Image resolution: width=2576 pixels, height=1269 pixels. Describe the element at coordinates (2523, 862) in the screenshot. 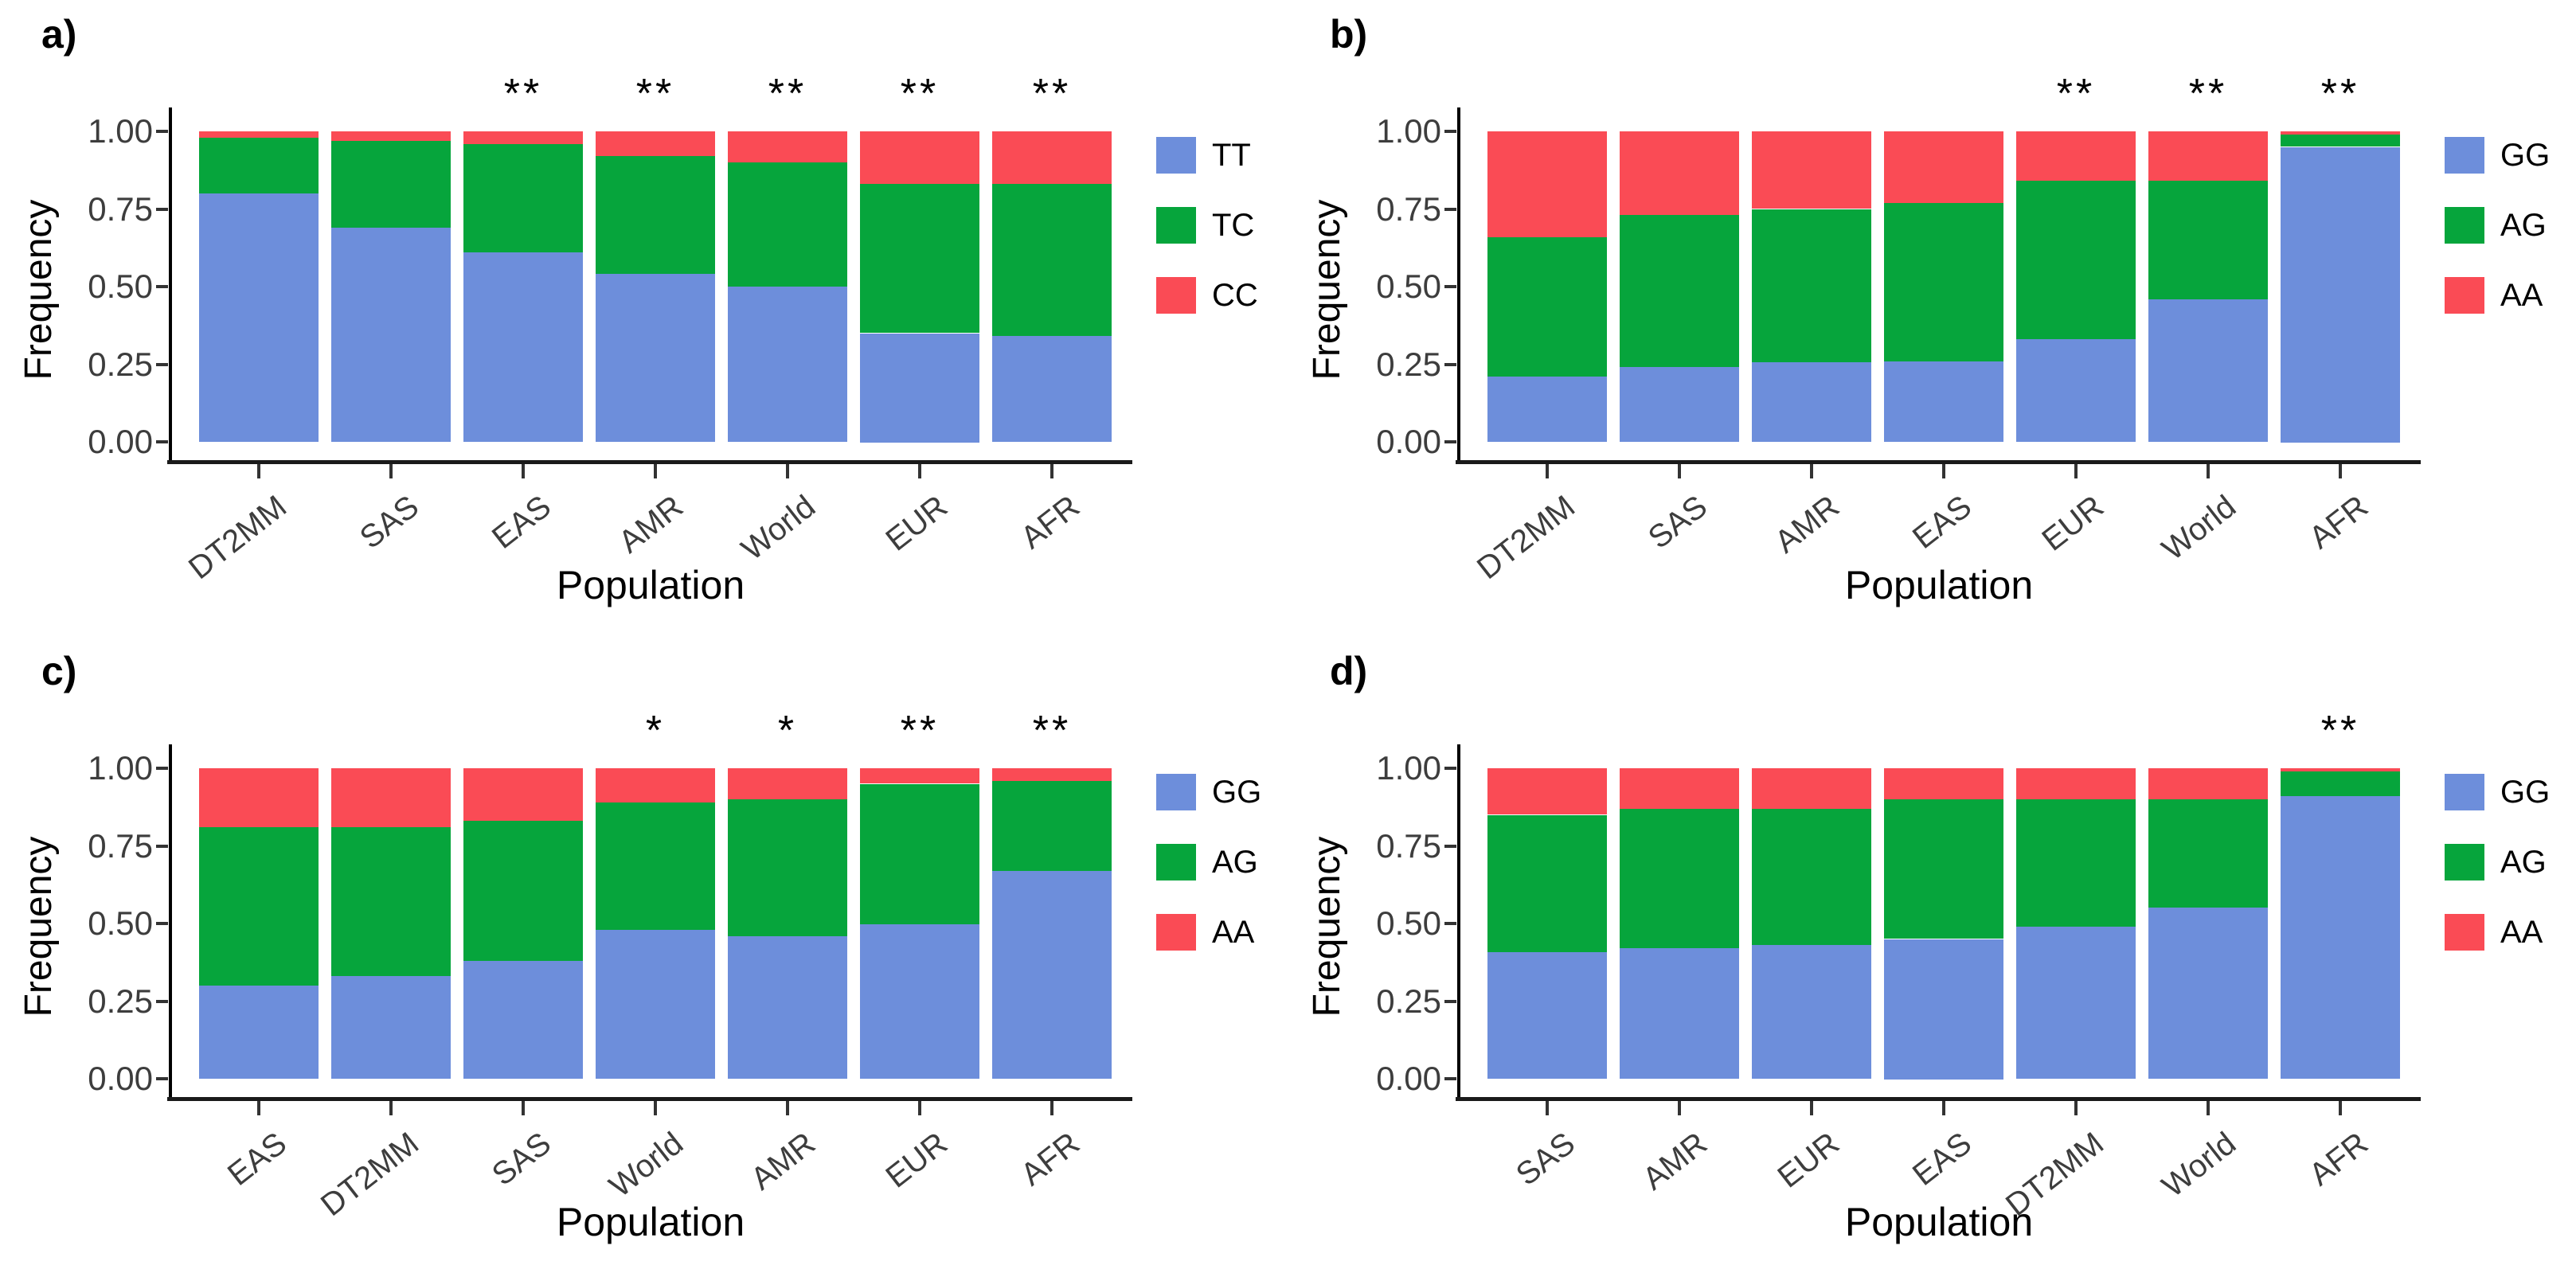

I see `legend-label: AG` at that location.